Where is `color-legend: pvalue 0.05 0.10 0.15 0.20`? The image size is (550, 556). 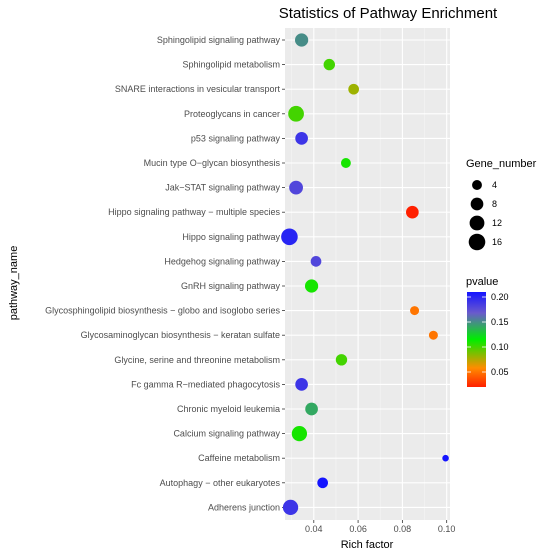
color-legend: pvalue 0.05 0.10 0.15 0.20 is located at coordinates (487, 331).